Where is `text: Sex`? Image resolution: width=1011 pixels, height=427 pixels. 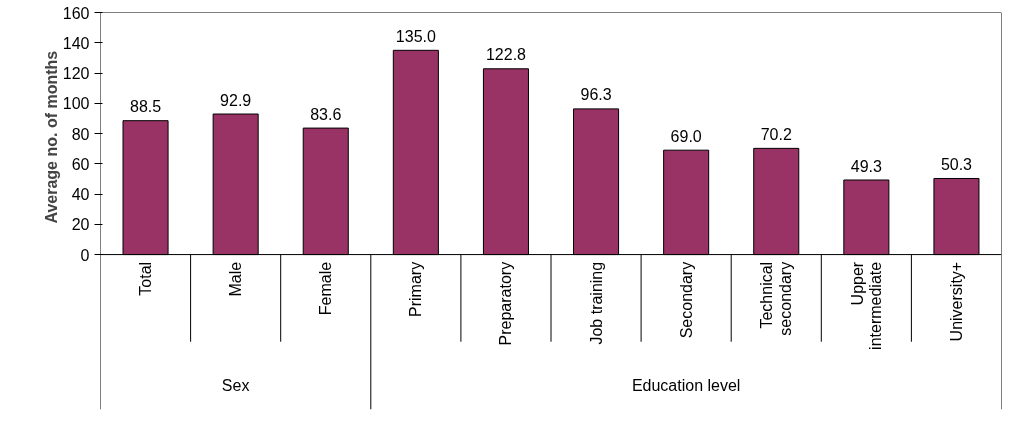
text: Sex is located at coordinates (235, 385).